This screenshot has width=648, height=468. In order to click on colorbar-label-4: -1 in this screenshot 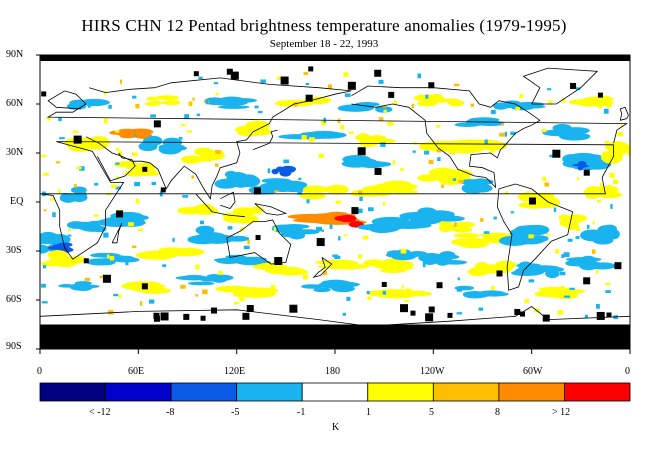, I will do `click(301, 412)`.